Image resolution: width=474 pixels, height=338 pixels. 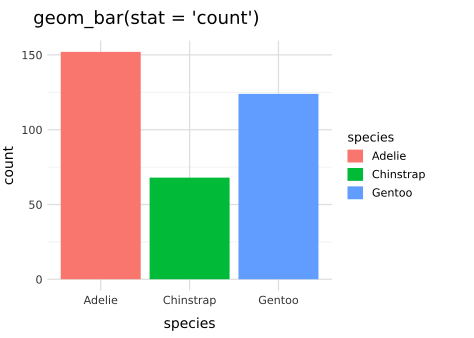 I want to click on x-tick-label: Gentoo, so click(x=278, y=300).